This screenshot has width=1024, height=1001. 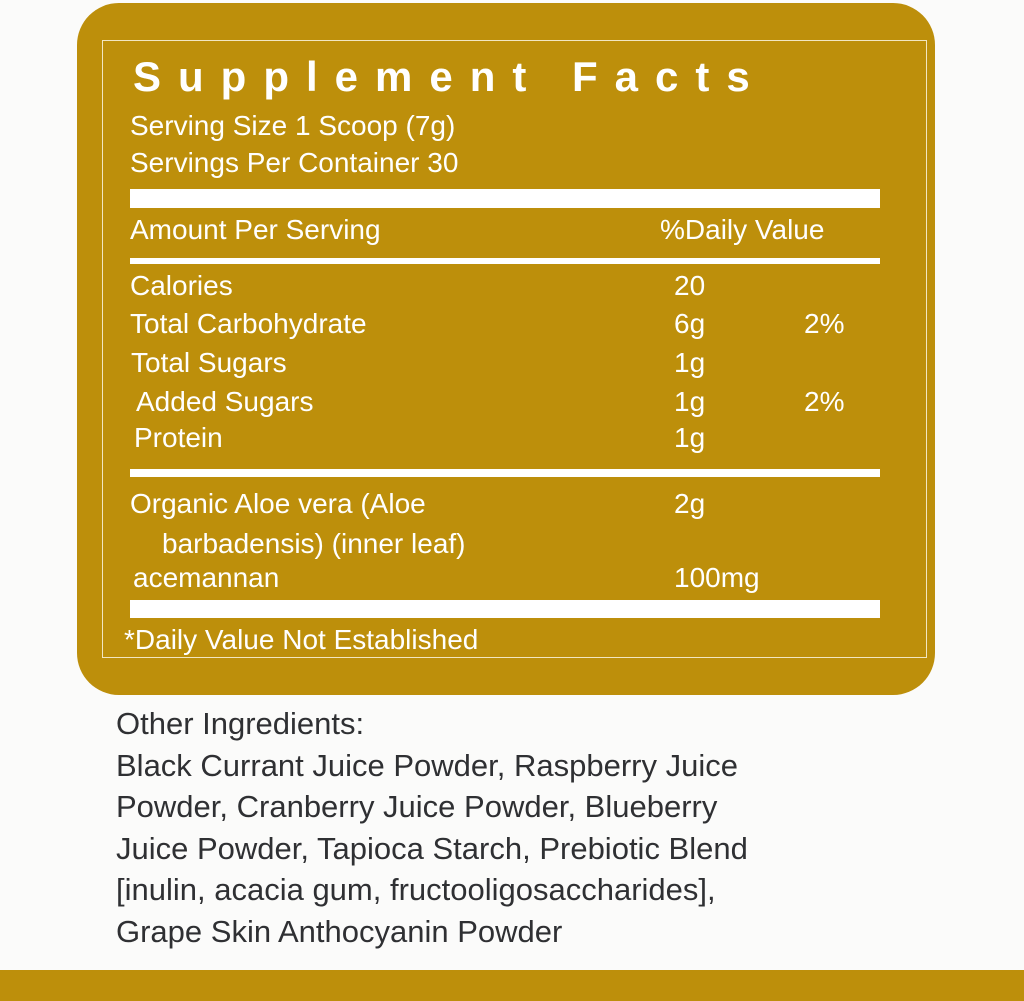 What do you see at coordinates (690, 323) in the screenshot?
I see `nutrient-amount: 6g` at bounding box center [690, 323].